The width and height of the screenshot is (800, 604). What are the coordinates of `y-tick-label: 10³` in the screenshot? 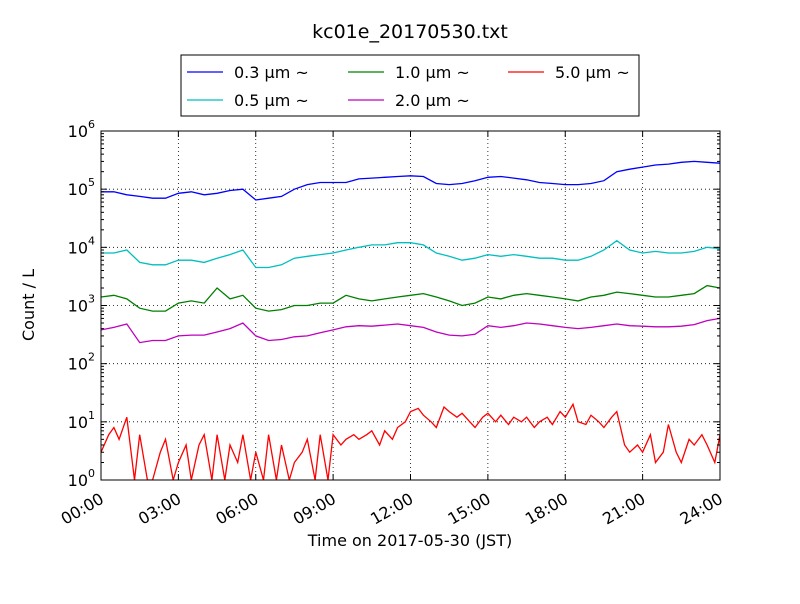 It's located at (81, 304).